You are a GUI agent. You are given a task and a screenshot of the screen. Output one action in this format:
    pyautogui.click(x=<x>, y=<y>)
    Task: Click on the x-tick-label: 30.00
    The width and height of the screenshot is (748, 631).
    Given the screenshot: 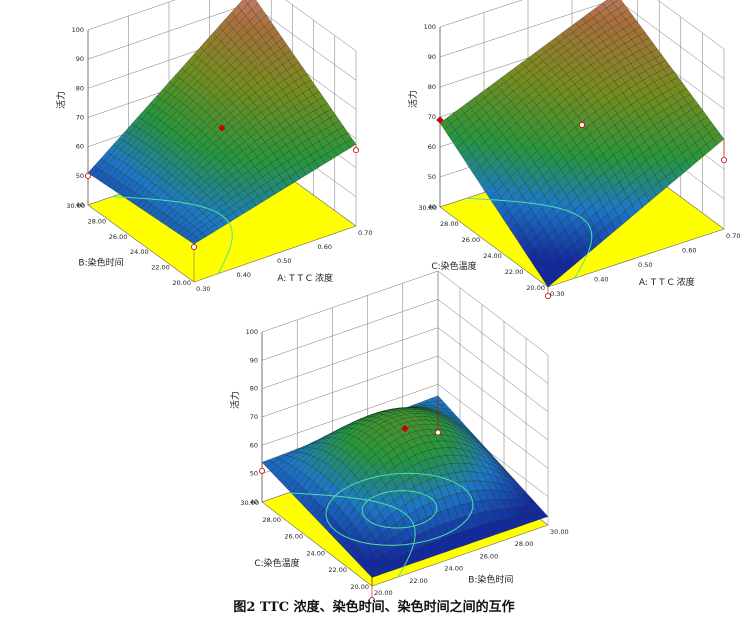 What is the action you would take?
    pyautogui.click(x=559, y=532)
    